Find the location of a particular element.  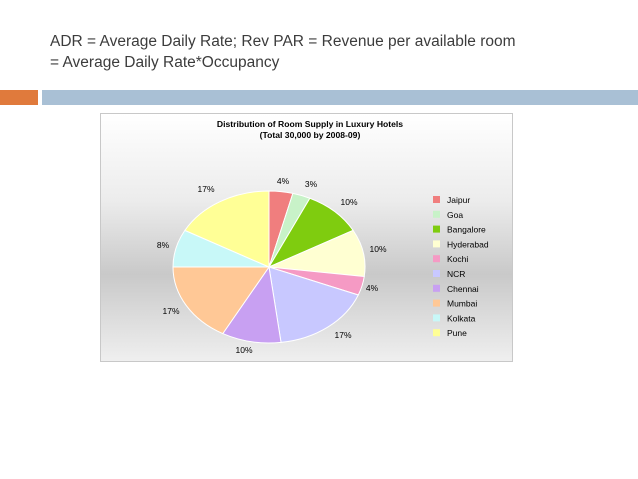

legend-label-ncr: NCR is located at coordinates (456, 274).